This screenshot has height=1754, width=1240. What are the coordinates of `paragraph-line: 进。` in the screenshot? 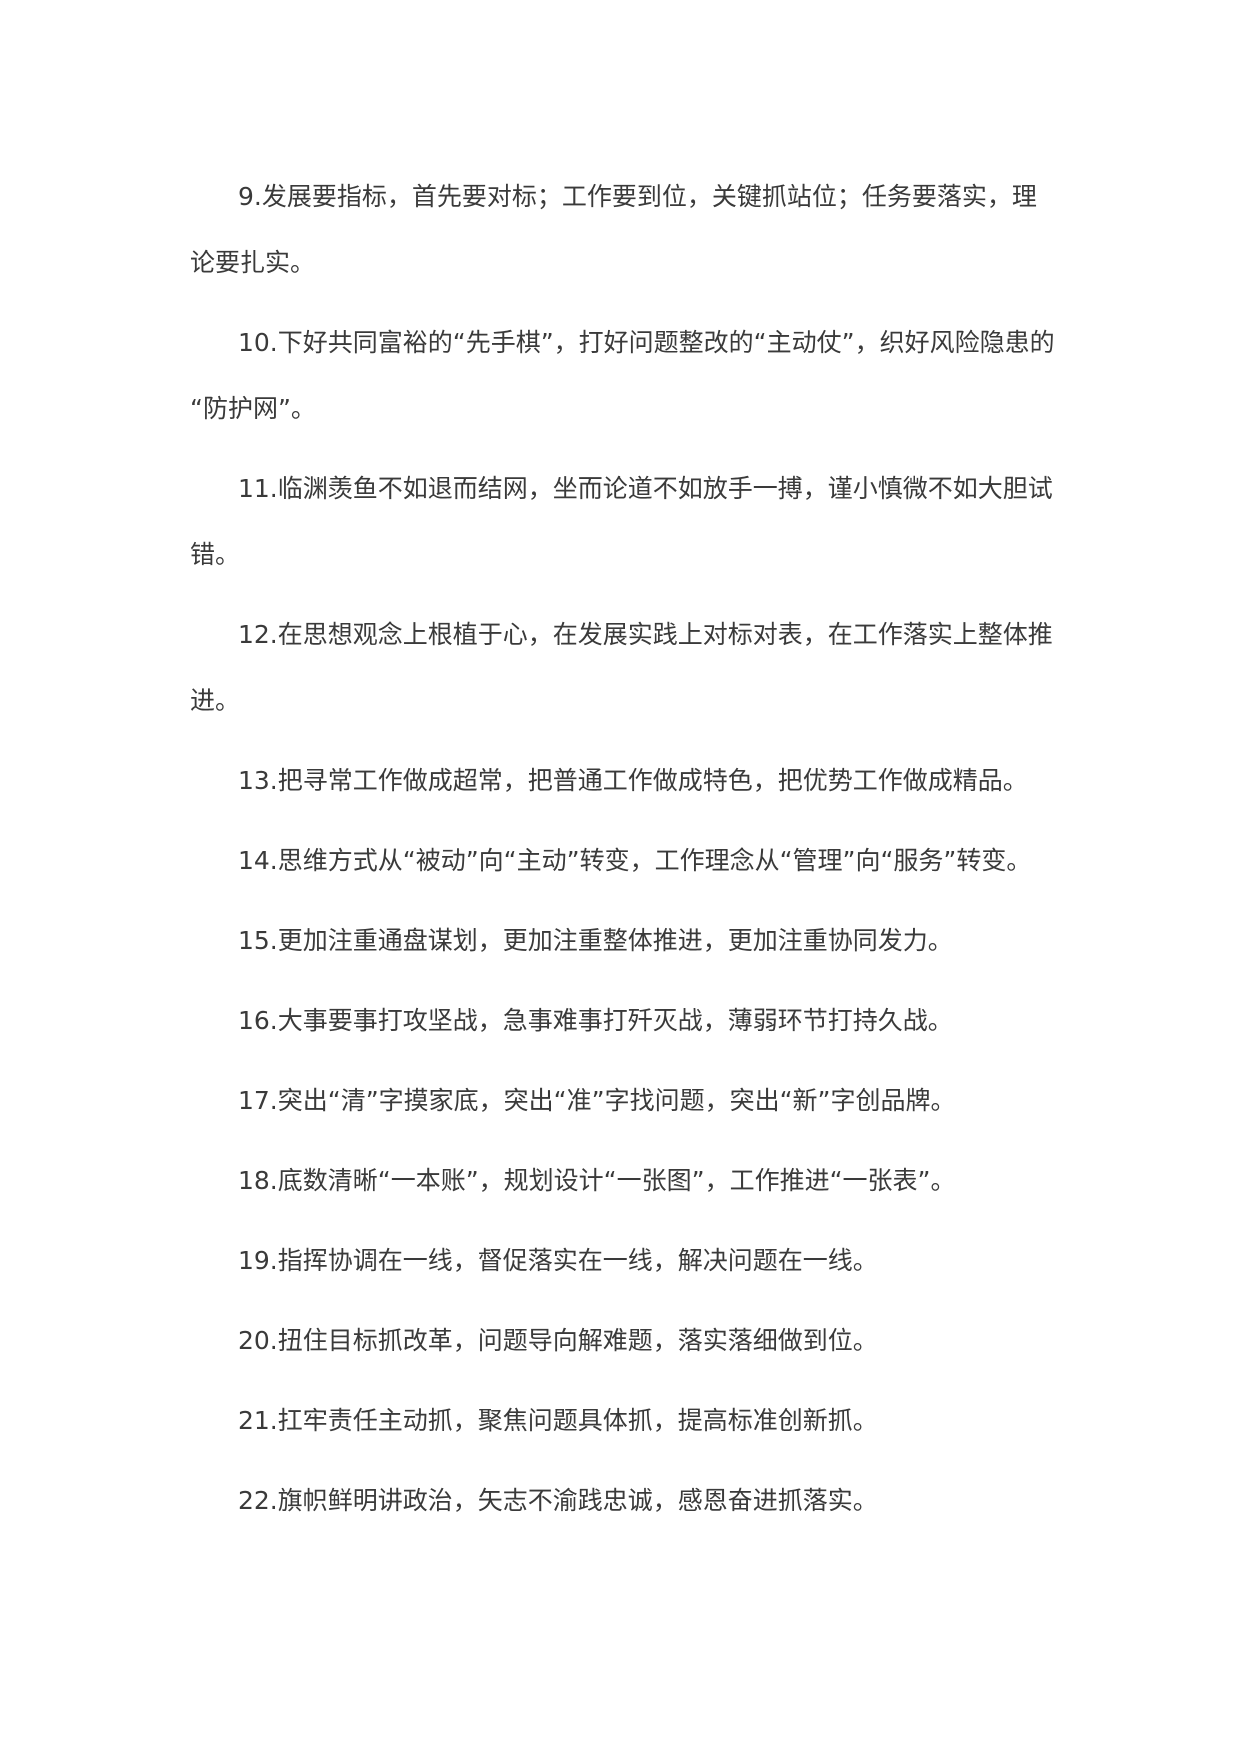 It's located at (215, 700).